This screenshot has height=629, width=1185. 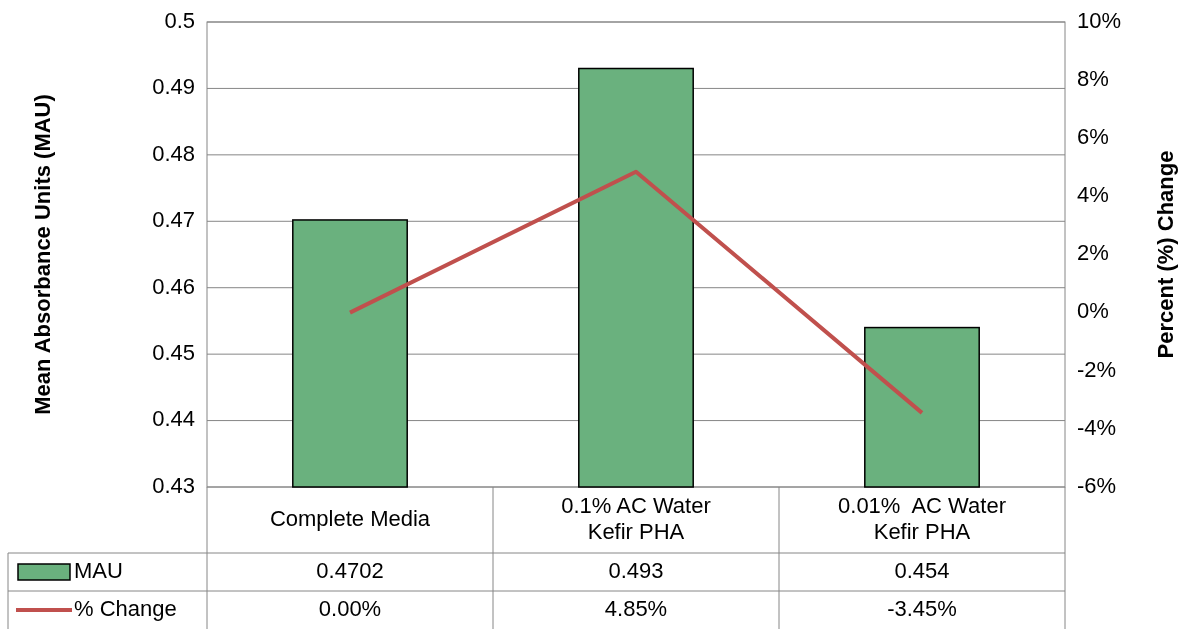 I want to click on data-label: 0.00%, so click(x=350, y=608).